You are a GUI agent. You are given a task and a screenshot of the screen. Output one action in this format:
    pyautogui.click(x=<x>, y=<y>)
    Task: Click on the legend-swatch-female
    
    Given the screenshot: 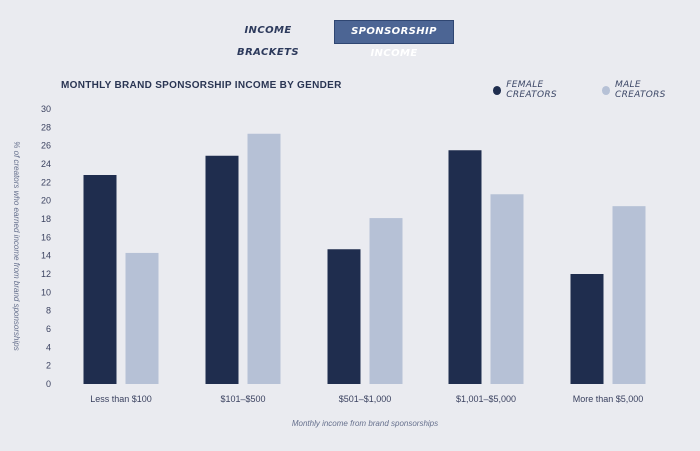 What is the action you would take?
    pyautogui.click(x=497, y=90)
    